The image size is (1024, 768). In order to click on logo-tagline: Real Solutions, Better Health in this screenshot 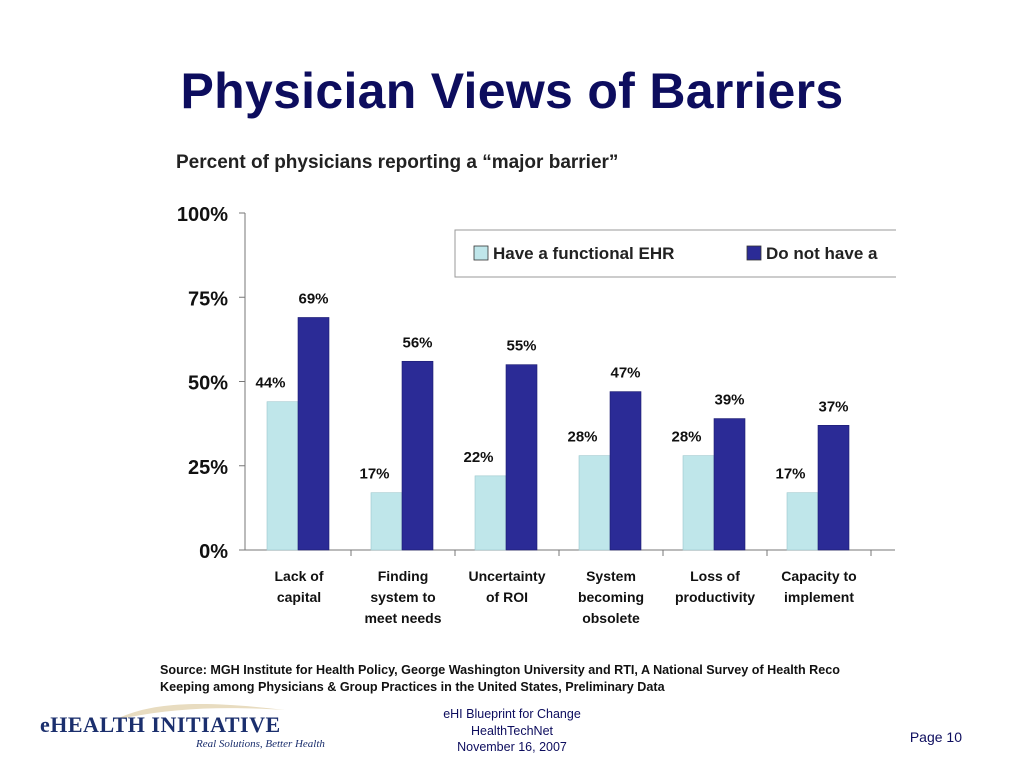, I will do `click(260, 744)`.